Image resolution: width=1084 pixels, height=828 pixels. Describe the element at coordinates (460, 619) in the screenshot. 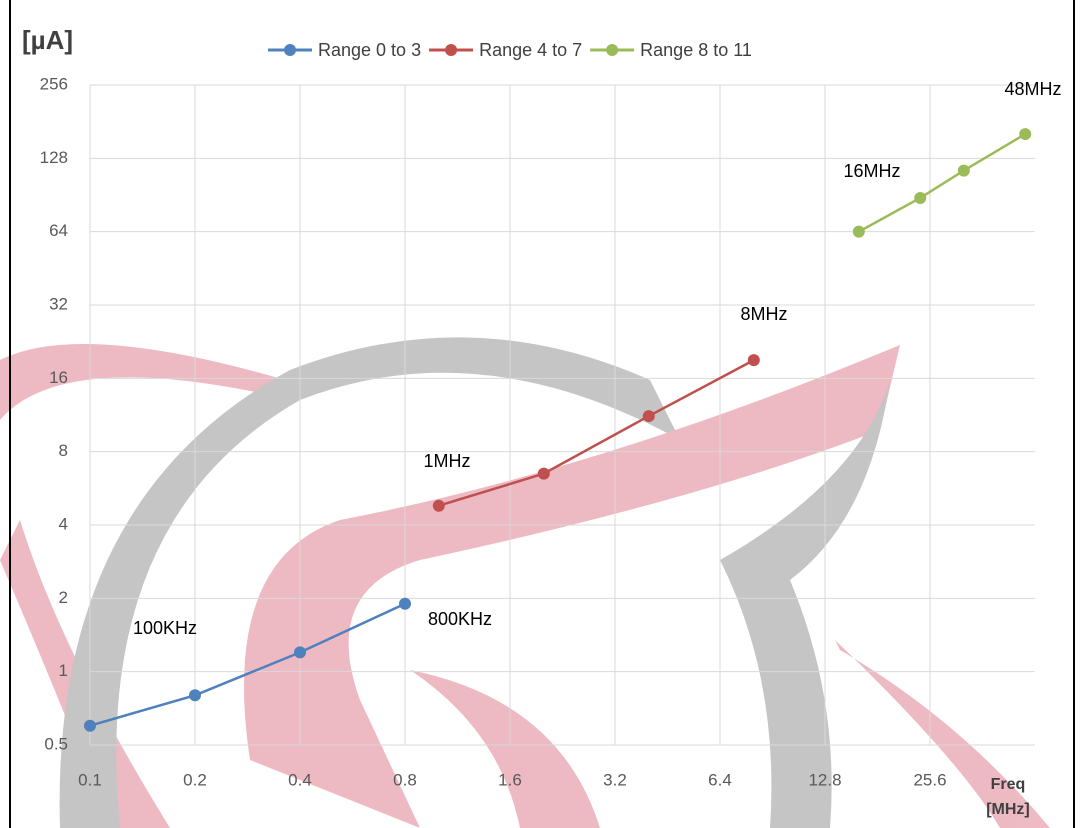

I see `annotation: 800KHz` at that location.